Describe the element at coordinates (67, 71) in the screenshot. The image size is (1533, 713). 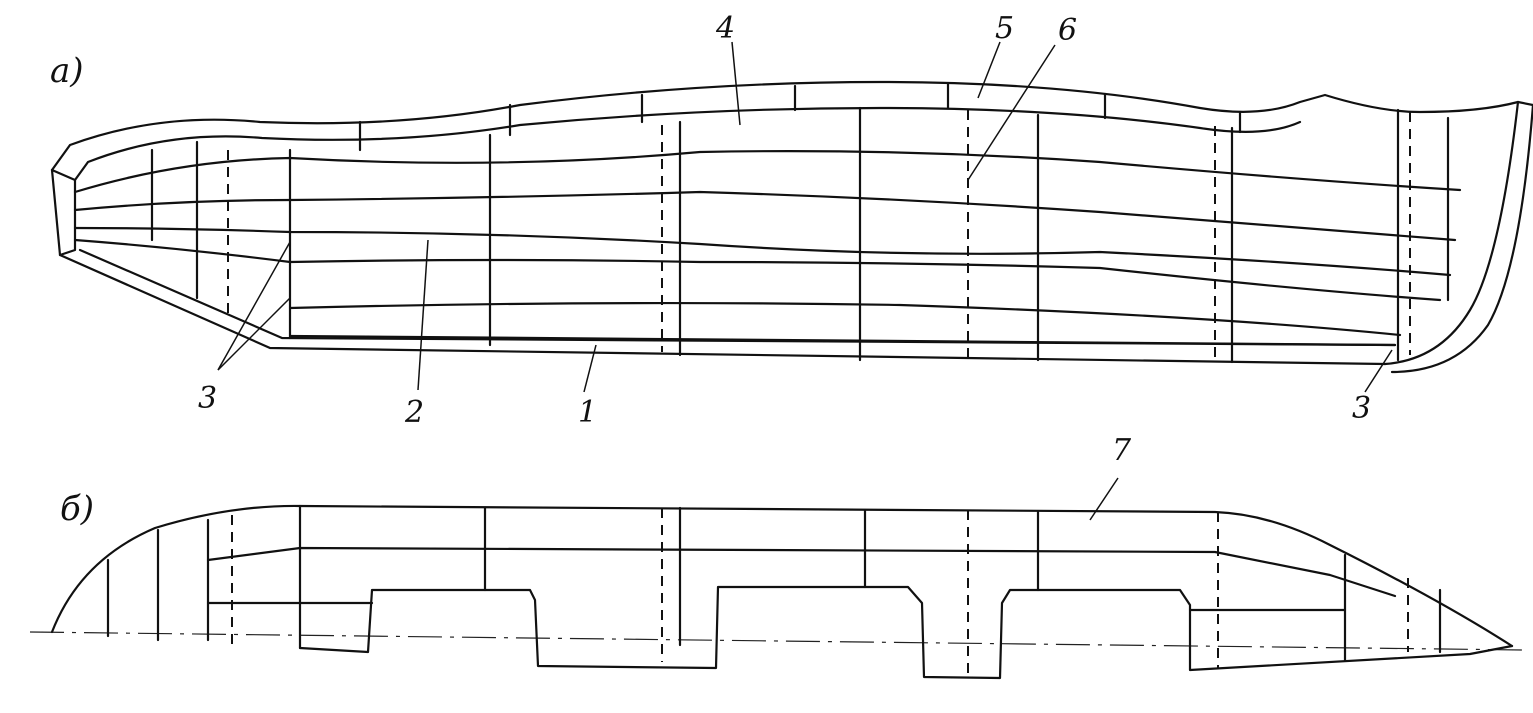
I see `view-a-label: а)` at that location.